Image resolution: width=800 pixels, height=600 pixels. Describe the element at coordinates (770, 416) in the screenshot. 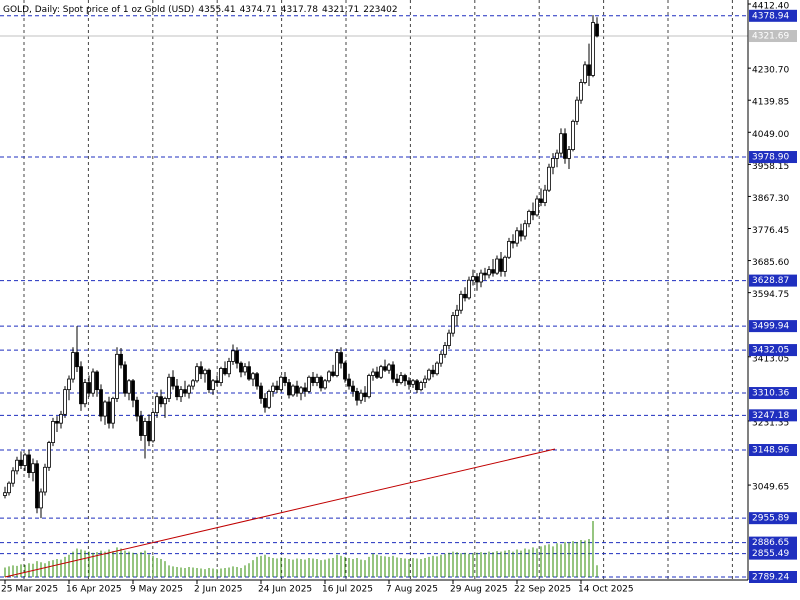

I see `level-label: 3247.18` at that location.